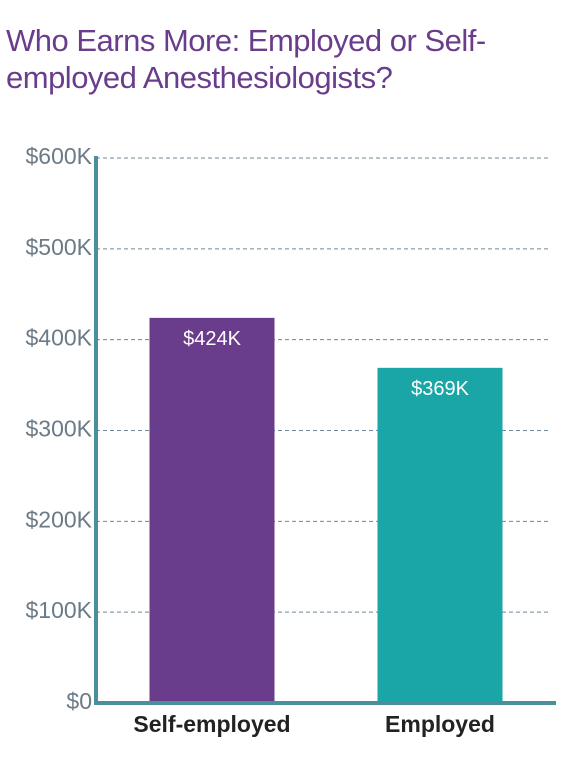 The image size is (580, 759). Describe the element at coordinates (58, 247) in the screenshot. I see `y-tick-label: $500K` at that location.